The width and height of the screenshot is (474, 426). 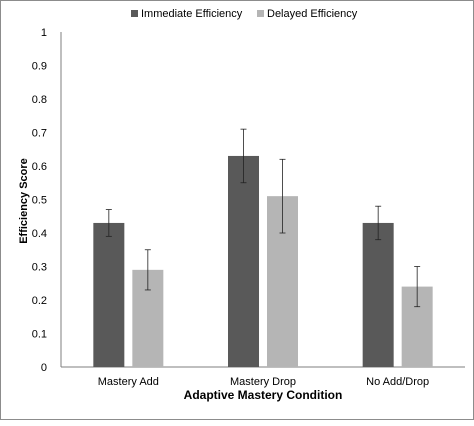 I want to click on x-tick-labels: Mastery Add Mastery Drop No Add/Drop, so click(x=263, y=382).